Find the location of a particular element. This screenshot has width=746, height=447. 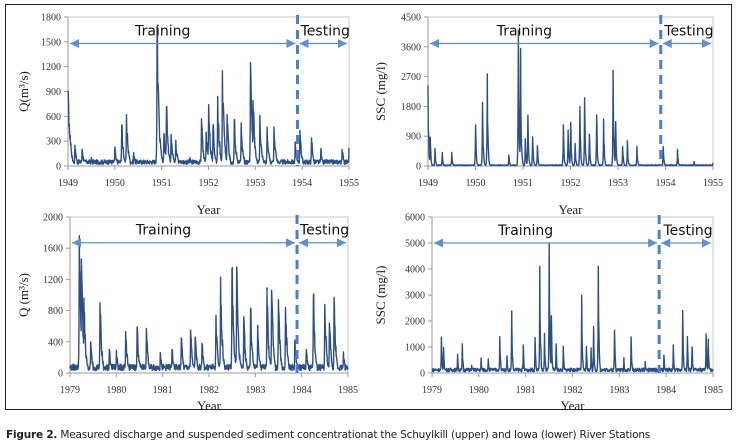

y-tick-label: 400 is located at coordinates (55, 342).